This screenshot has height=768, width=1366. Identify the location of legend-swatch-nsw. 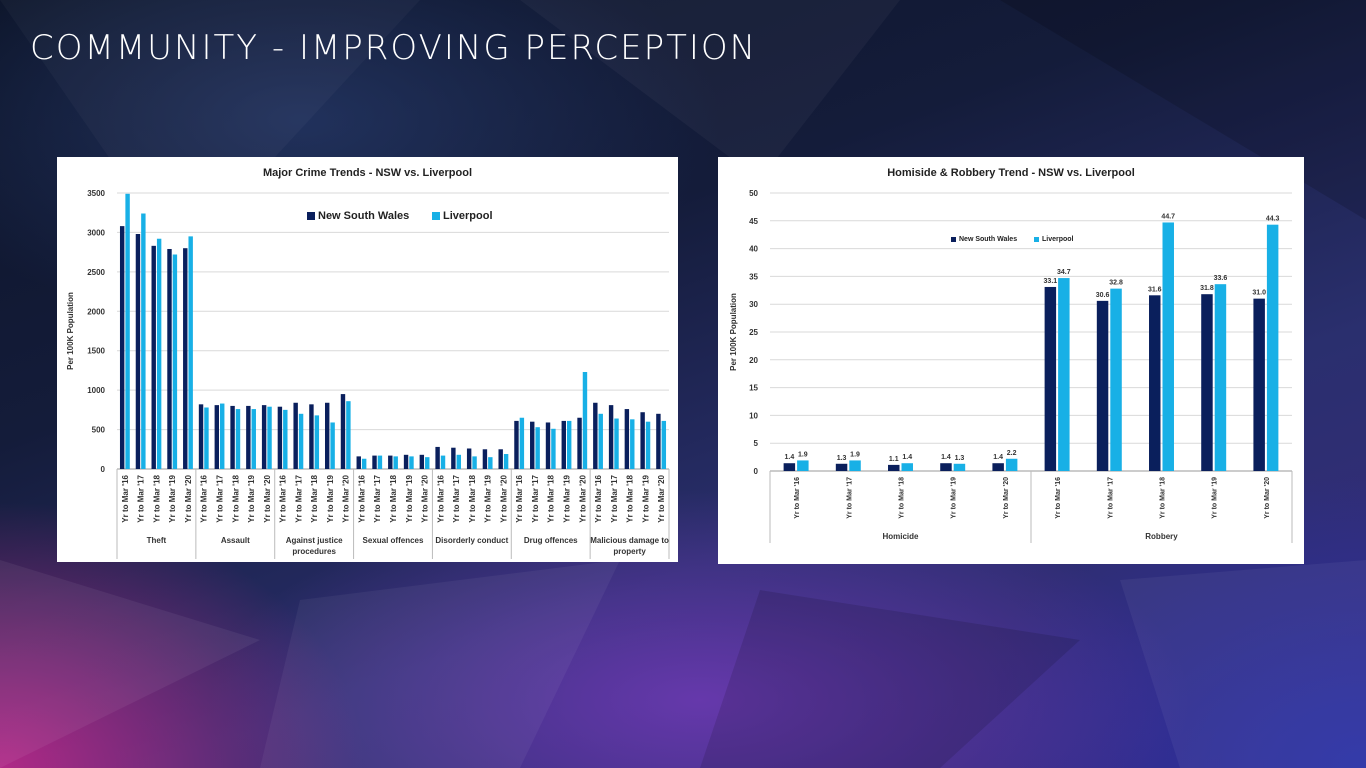
(953, 239).